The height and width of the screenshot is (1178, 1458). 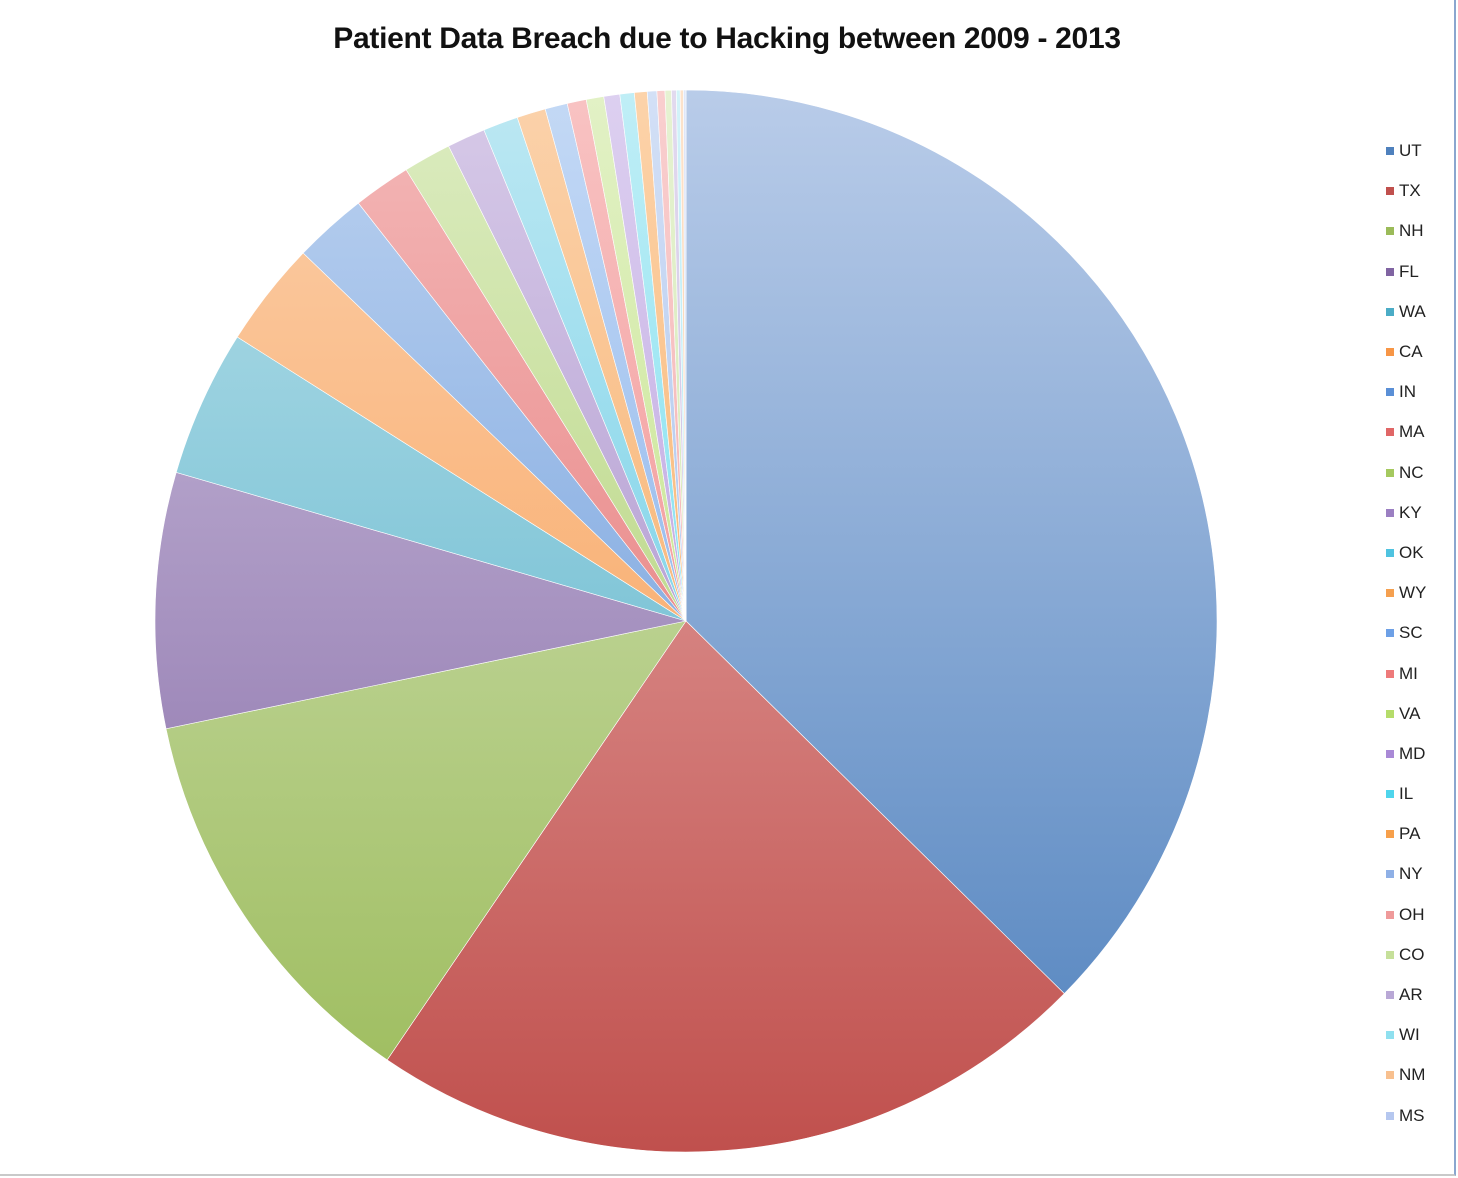 What do you see at coordinates (1410, 713) in the screenshot?
I see `legend-label: VA` at bounding box center [1410, 713].